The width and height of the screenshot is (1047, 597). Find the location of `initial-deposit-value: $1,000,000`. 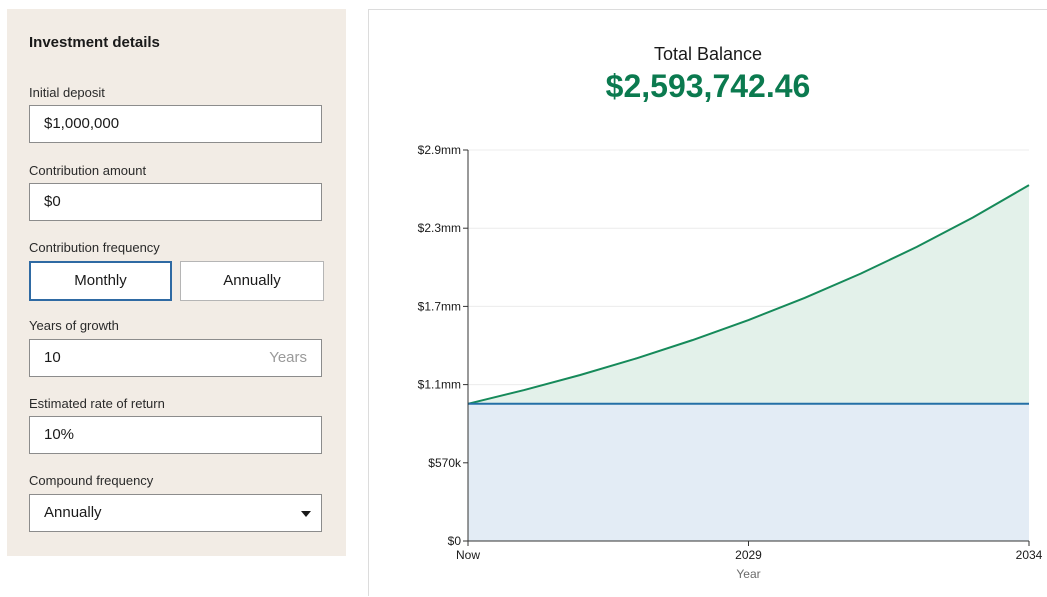

initial-deposit-value: $1,000,000 is located at coordinates (82, 123).